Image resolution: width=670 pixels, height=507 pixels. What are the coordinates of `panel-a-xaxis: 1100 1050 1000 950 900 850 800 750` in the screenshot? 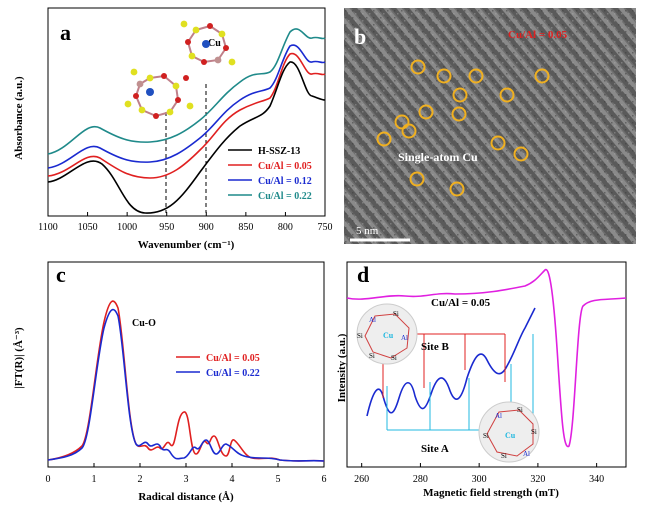 It's located at (185, 222).